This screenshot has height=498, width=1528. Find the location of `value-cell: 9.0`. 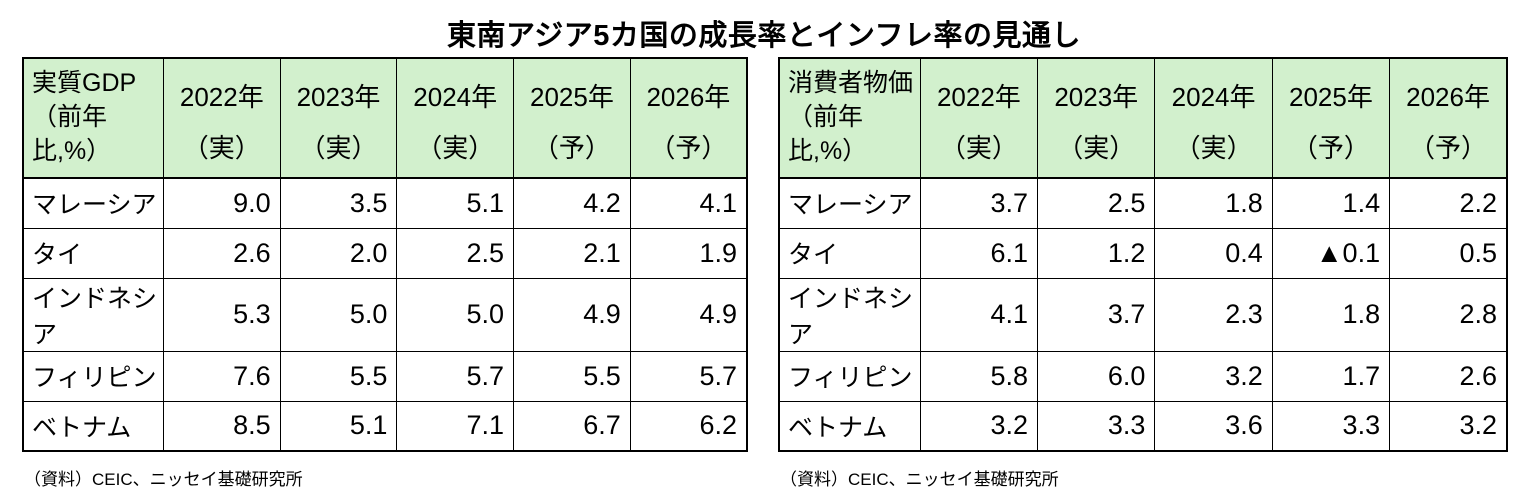

value-cell: 9.0 is located at coordinates (221, 203).